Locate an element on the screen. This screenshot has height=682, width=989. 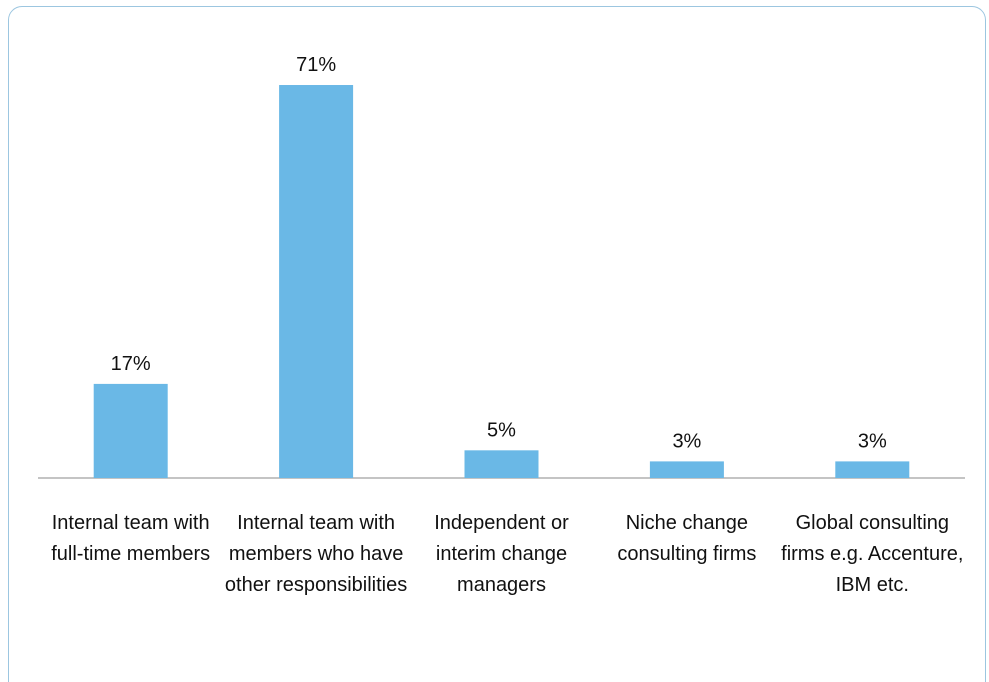
category-label: Niche change consulting firms is located at coordinates (687, 538).